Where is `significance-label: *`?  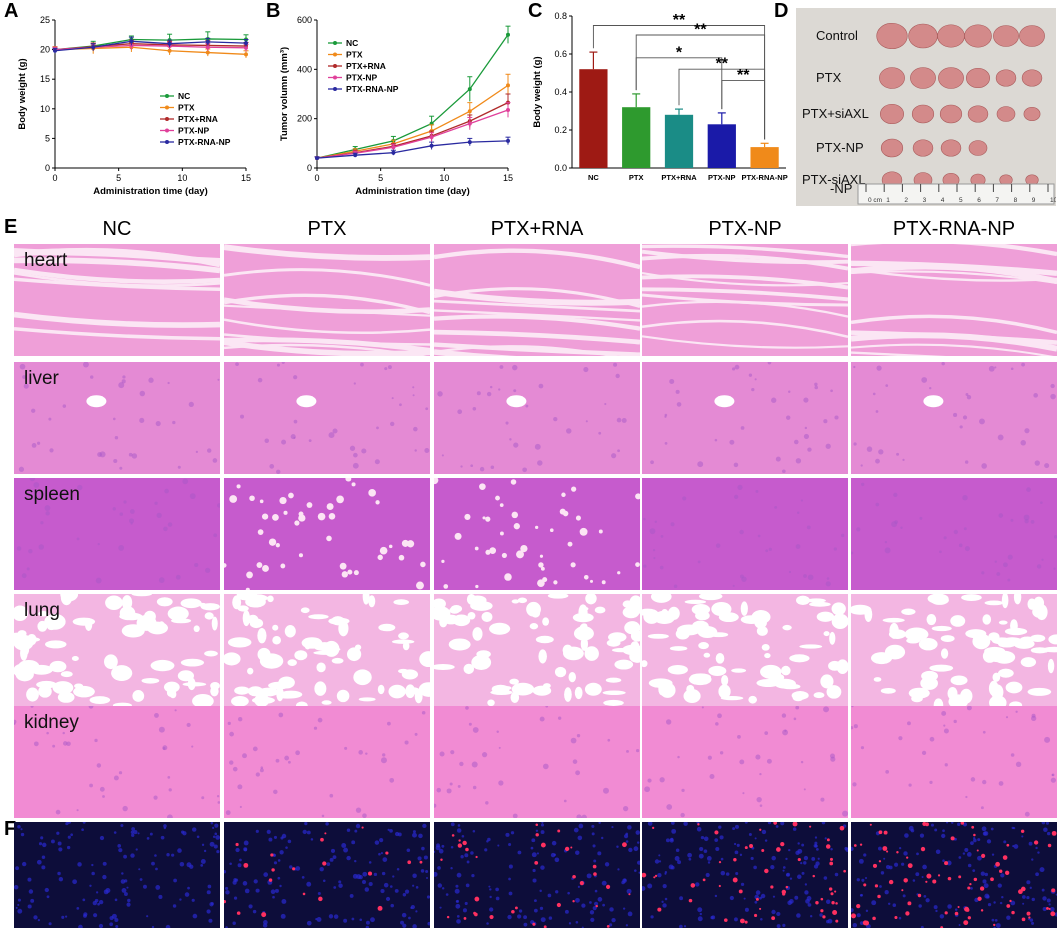 significance-label: * is located at coordinates (679, 52).